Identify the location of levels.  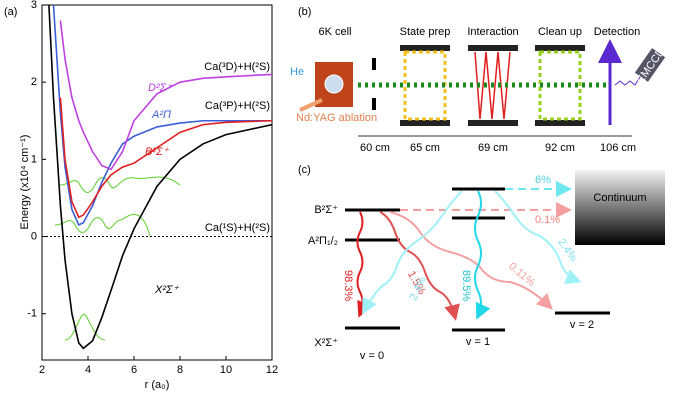
(477, 259).